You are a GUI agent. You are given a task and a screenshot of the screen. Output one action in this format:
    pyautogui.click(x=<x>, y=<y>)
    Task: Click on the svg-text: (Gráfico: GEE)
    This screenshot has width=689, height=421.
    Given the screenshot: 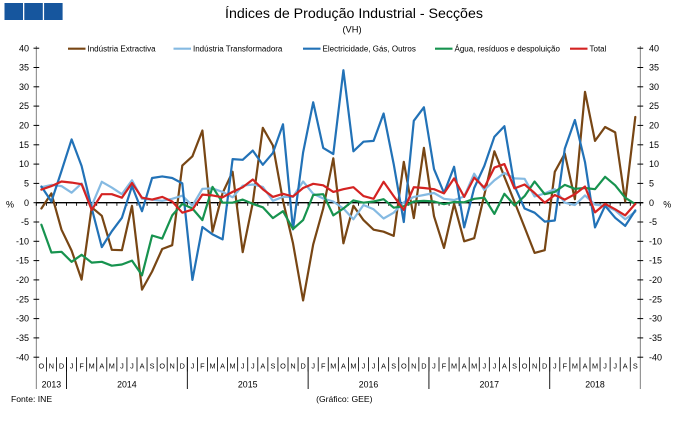 What is the action you would take?
    pyautogui.click(x=344, y=399)
    